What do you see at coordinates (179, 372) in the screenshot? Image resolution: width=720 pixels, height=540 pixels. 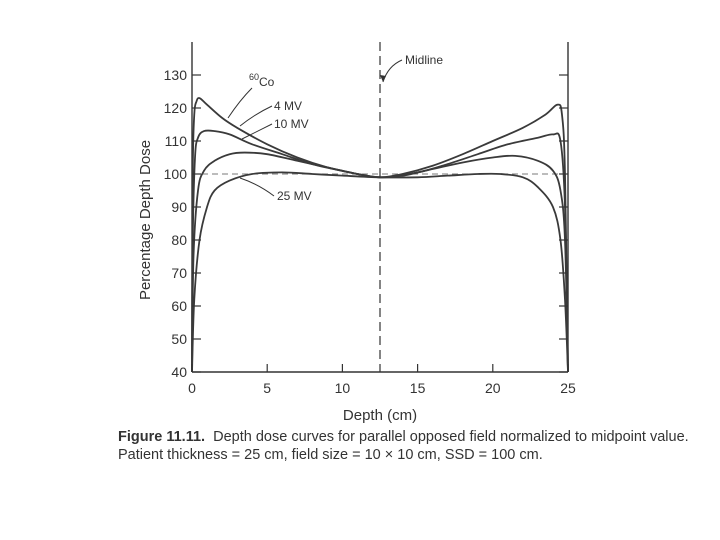 I see `y-tick-label-40: 40` at bounding box center [179, 372].